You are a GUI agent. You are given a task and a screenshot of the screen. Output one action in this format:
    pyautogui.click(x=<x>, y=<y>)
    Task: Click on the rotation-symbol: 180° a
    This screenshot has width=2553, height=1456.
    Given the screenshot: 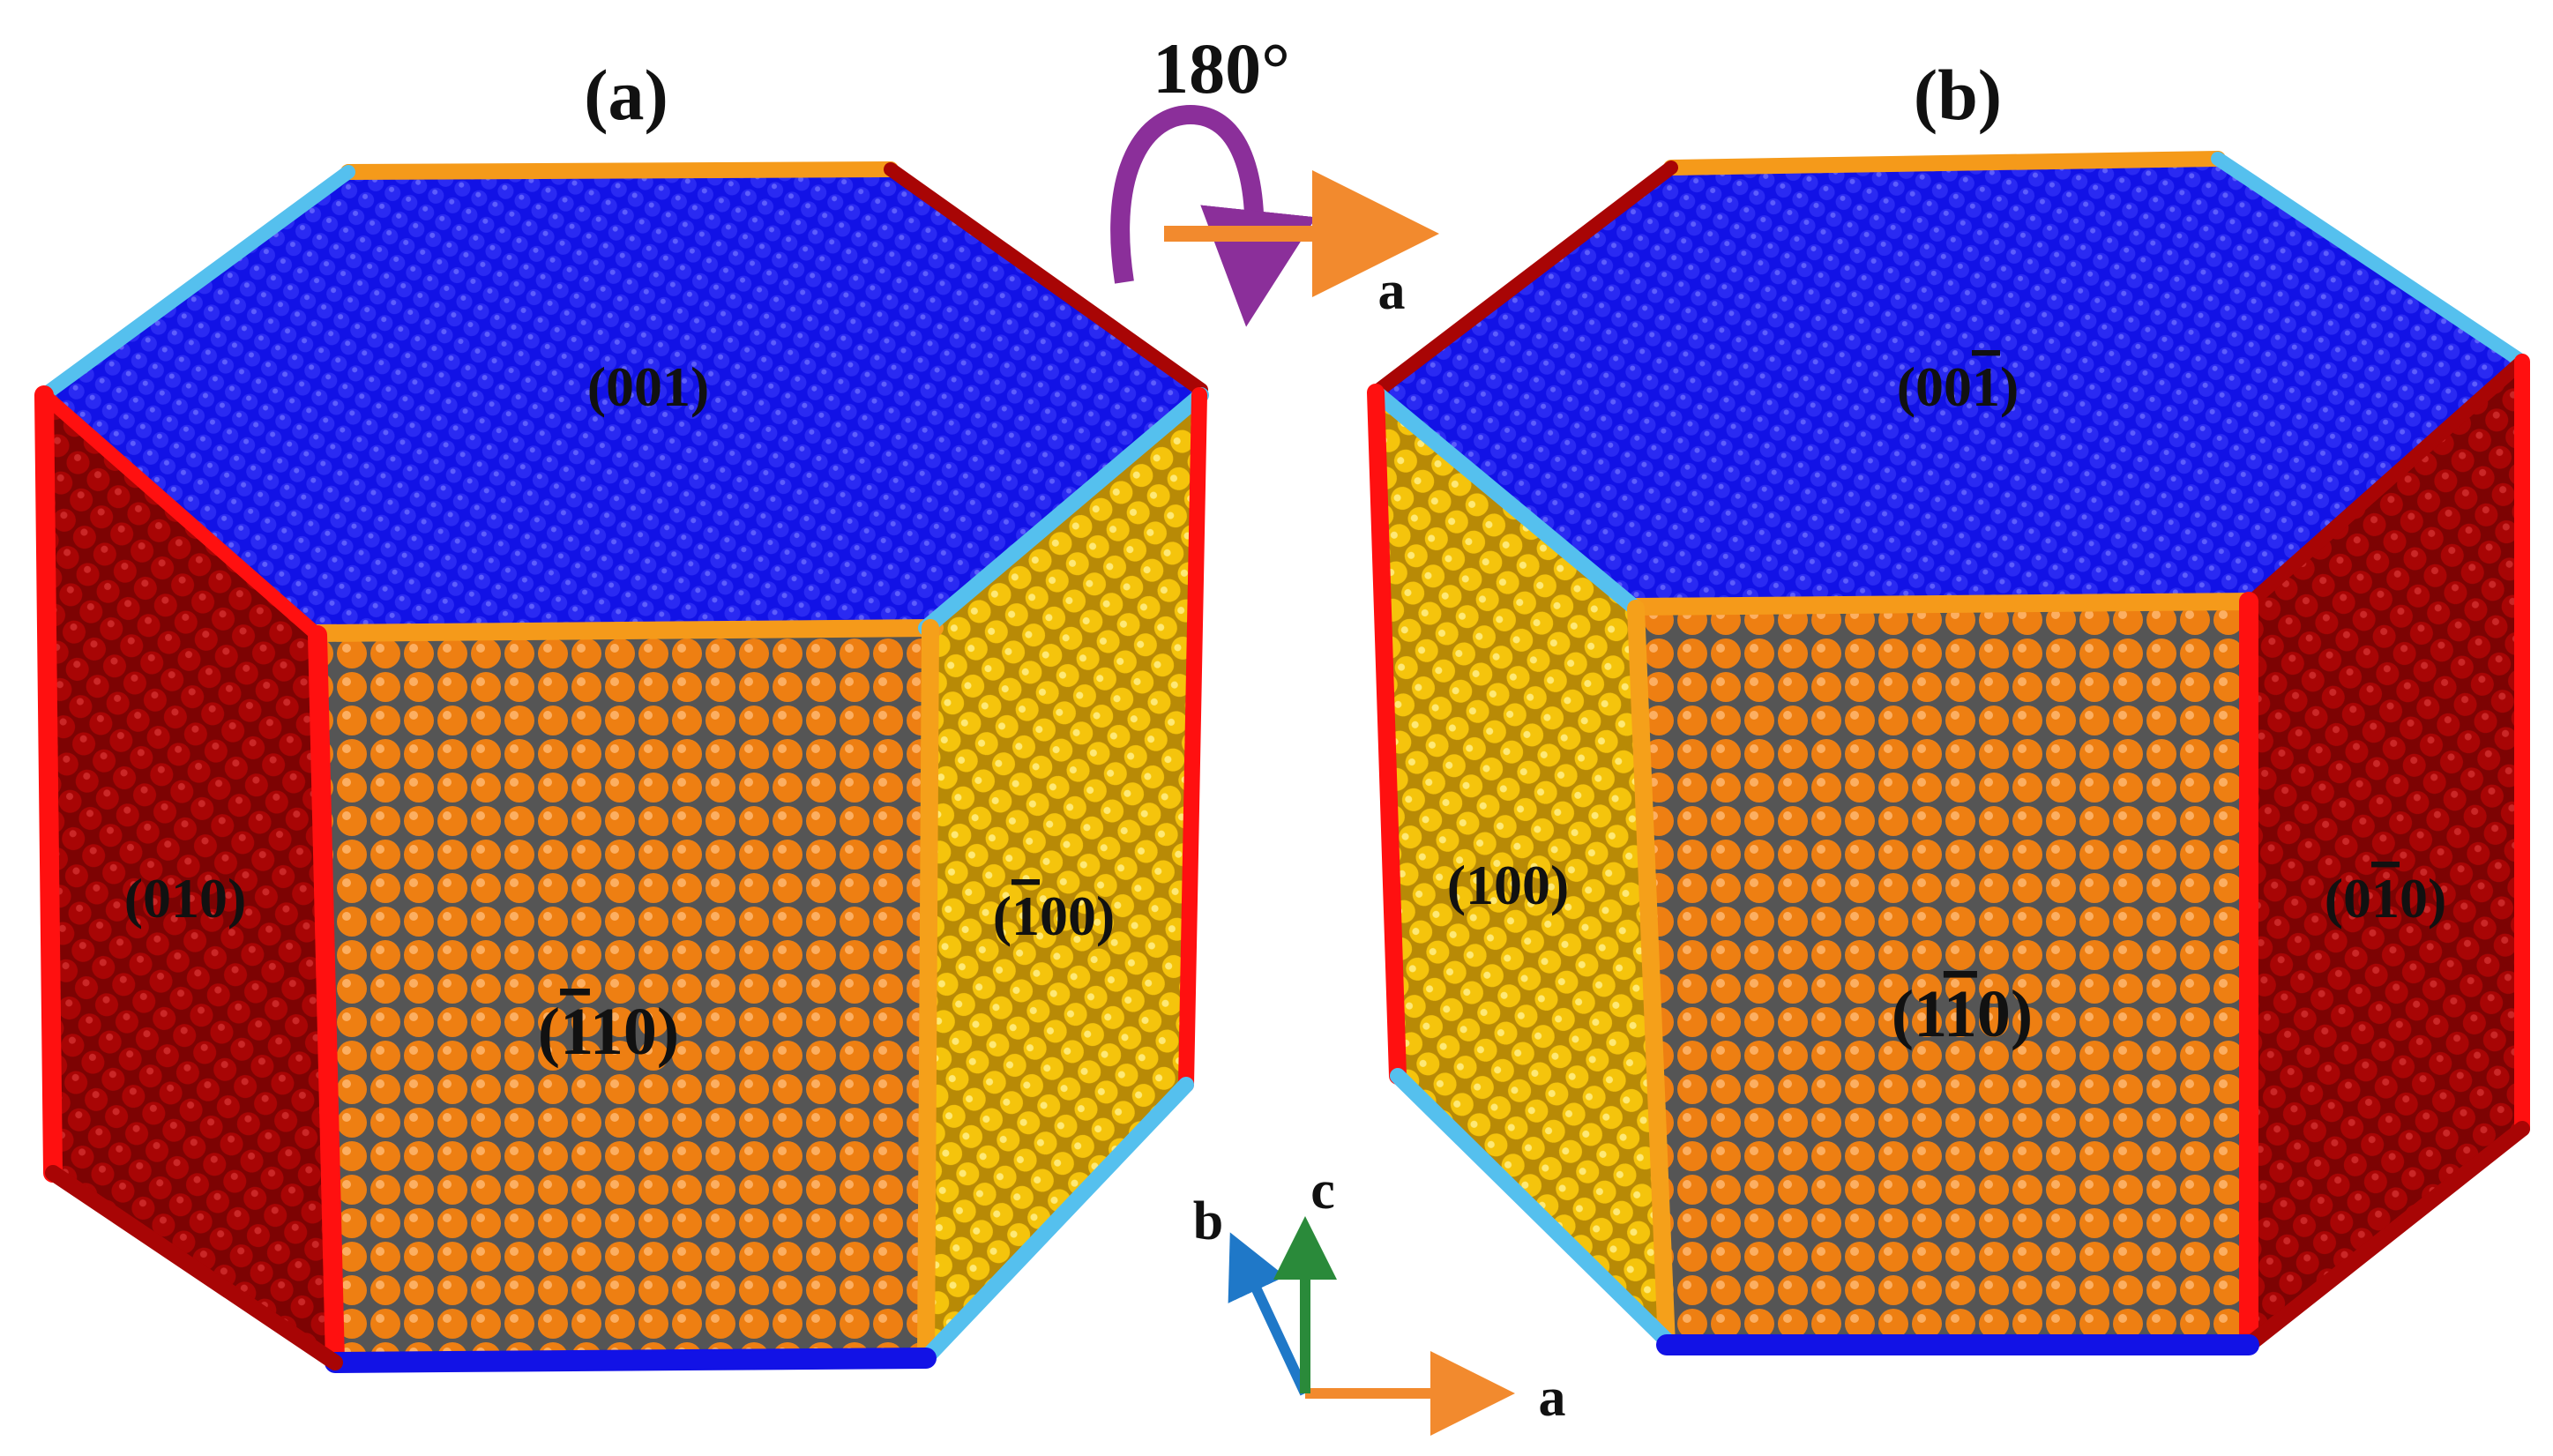 What is the action you would take?
    pyautogui.click(x=1274, y=177)
    